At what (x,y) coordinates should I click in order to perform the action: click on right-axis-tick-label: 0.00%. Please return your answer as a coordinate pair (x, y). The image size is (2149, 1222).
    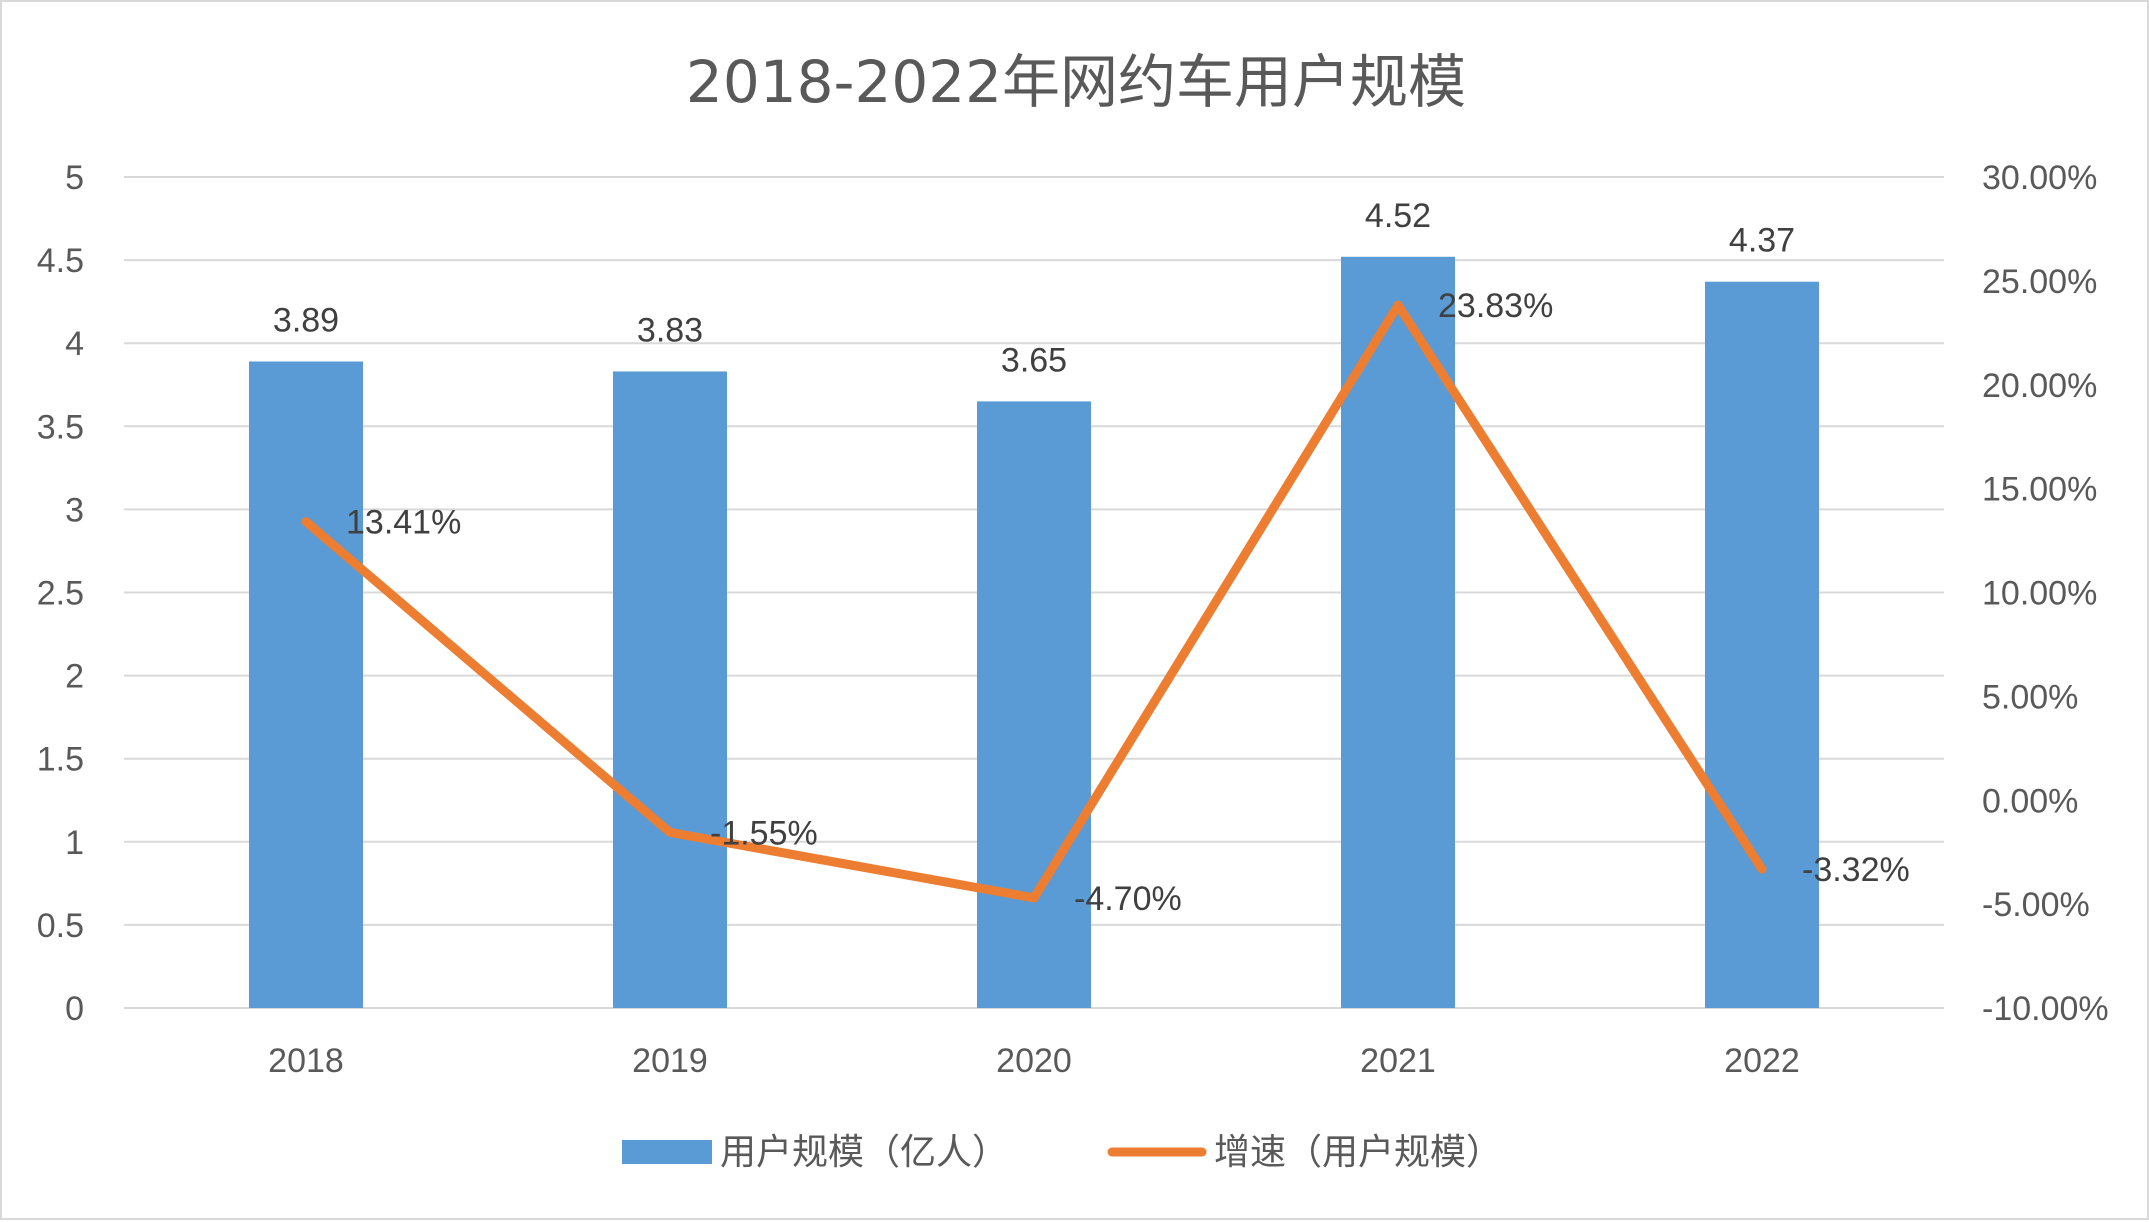
    Looking at the image, I should click on (2030, 801).